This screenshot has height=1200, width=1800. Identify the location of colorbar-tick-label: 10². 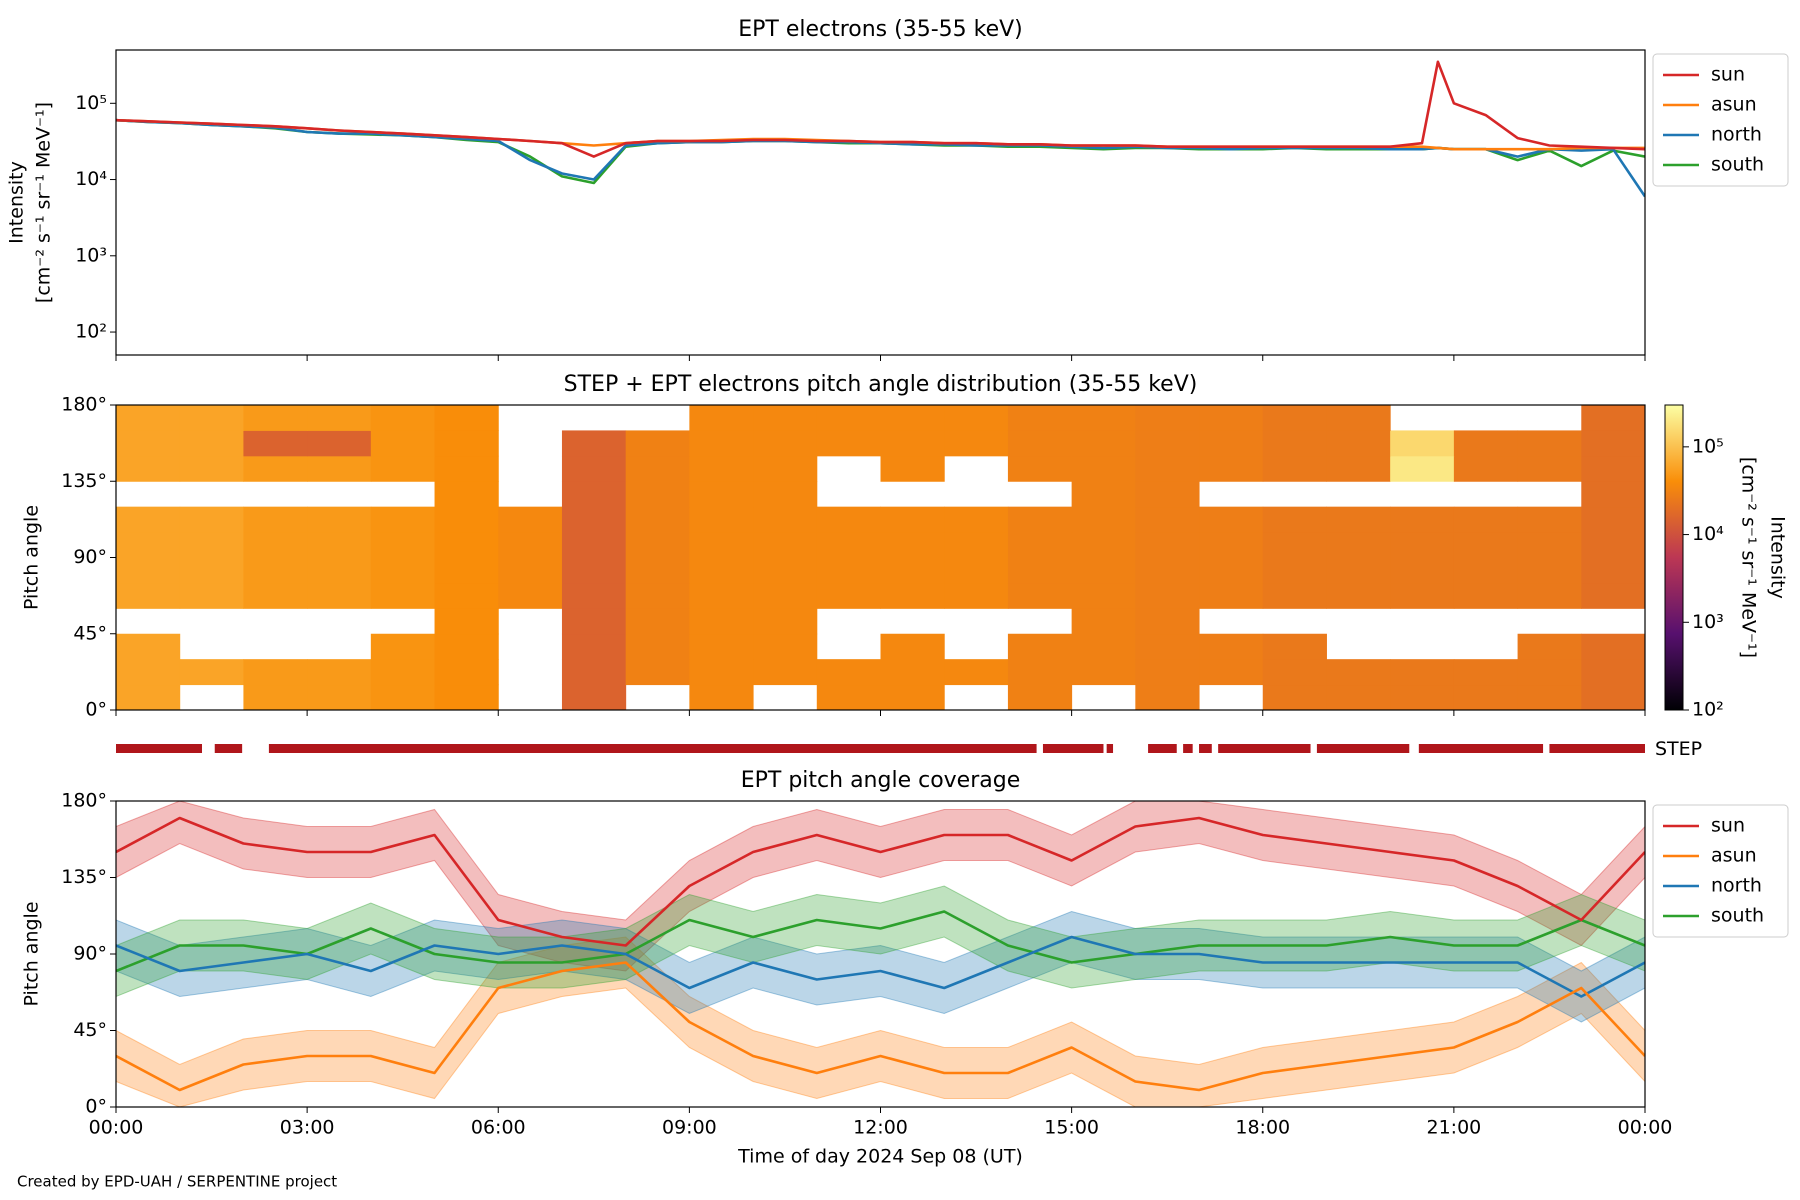
(1708, 710).